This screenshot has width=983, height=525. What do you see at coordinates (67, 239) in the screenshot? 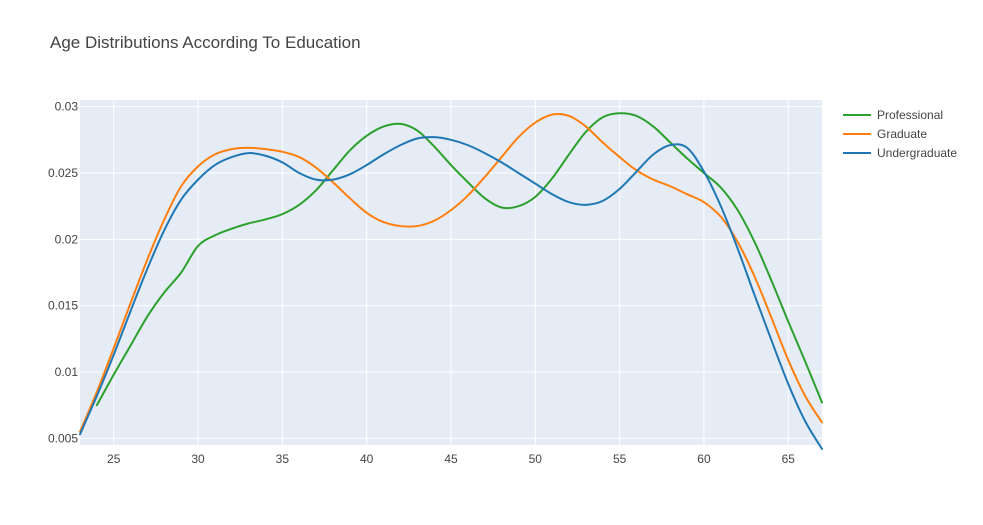
I see `y-tick-label: 0.02` at bounding box center [67, 239].